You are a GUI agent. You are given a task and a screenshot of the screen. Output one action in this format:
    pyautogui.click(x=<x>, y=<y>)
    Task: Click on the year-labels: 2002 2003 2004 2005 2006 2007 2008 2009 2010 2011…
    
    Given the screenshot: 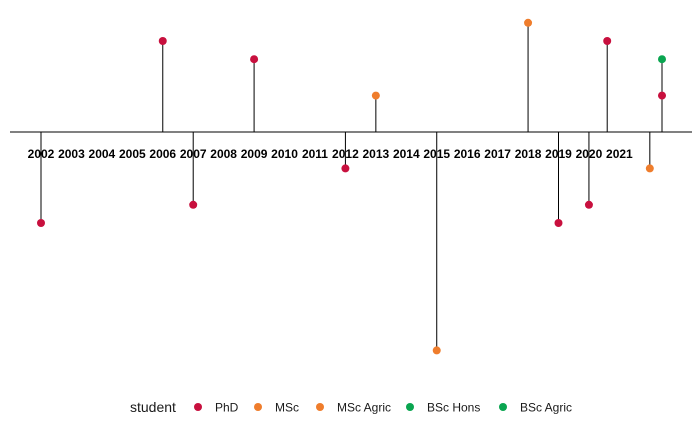 What is the action you would take?
    pyautogui.click(x=330, y=154)
    